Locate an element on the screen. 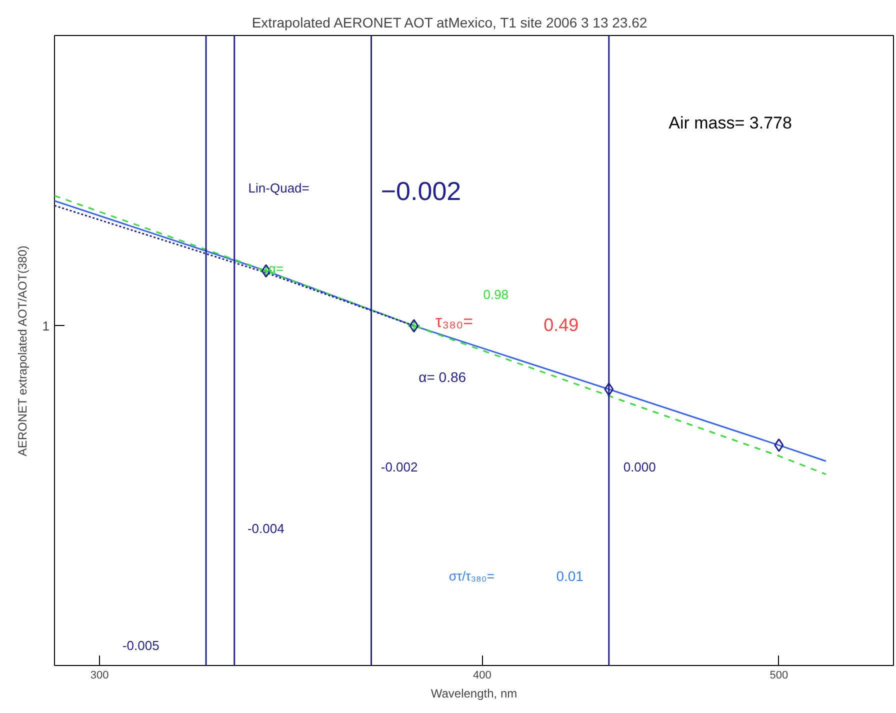 Image resolution: width=896 pixels, height=713 pixels. annotation: 0.000 is located at coordinates (639, 466).